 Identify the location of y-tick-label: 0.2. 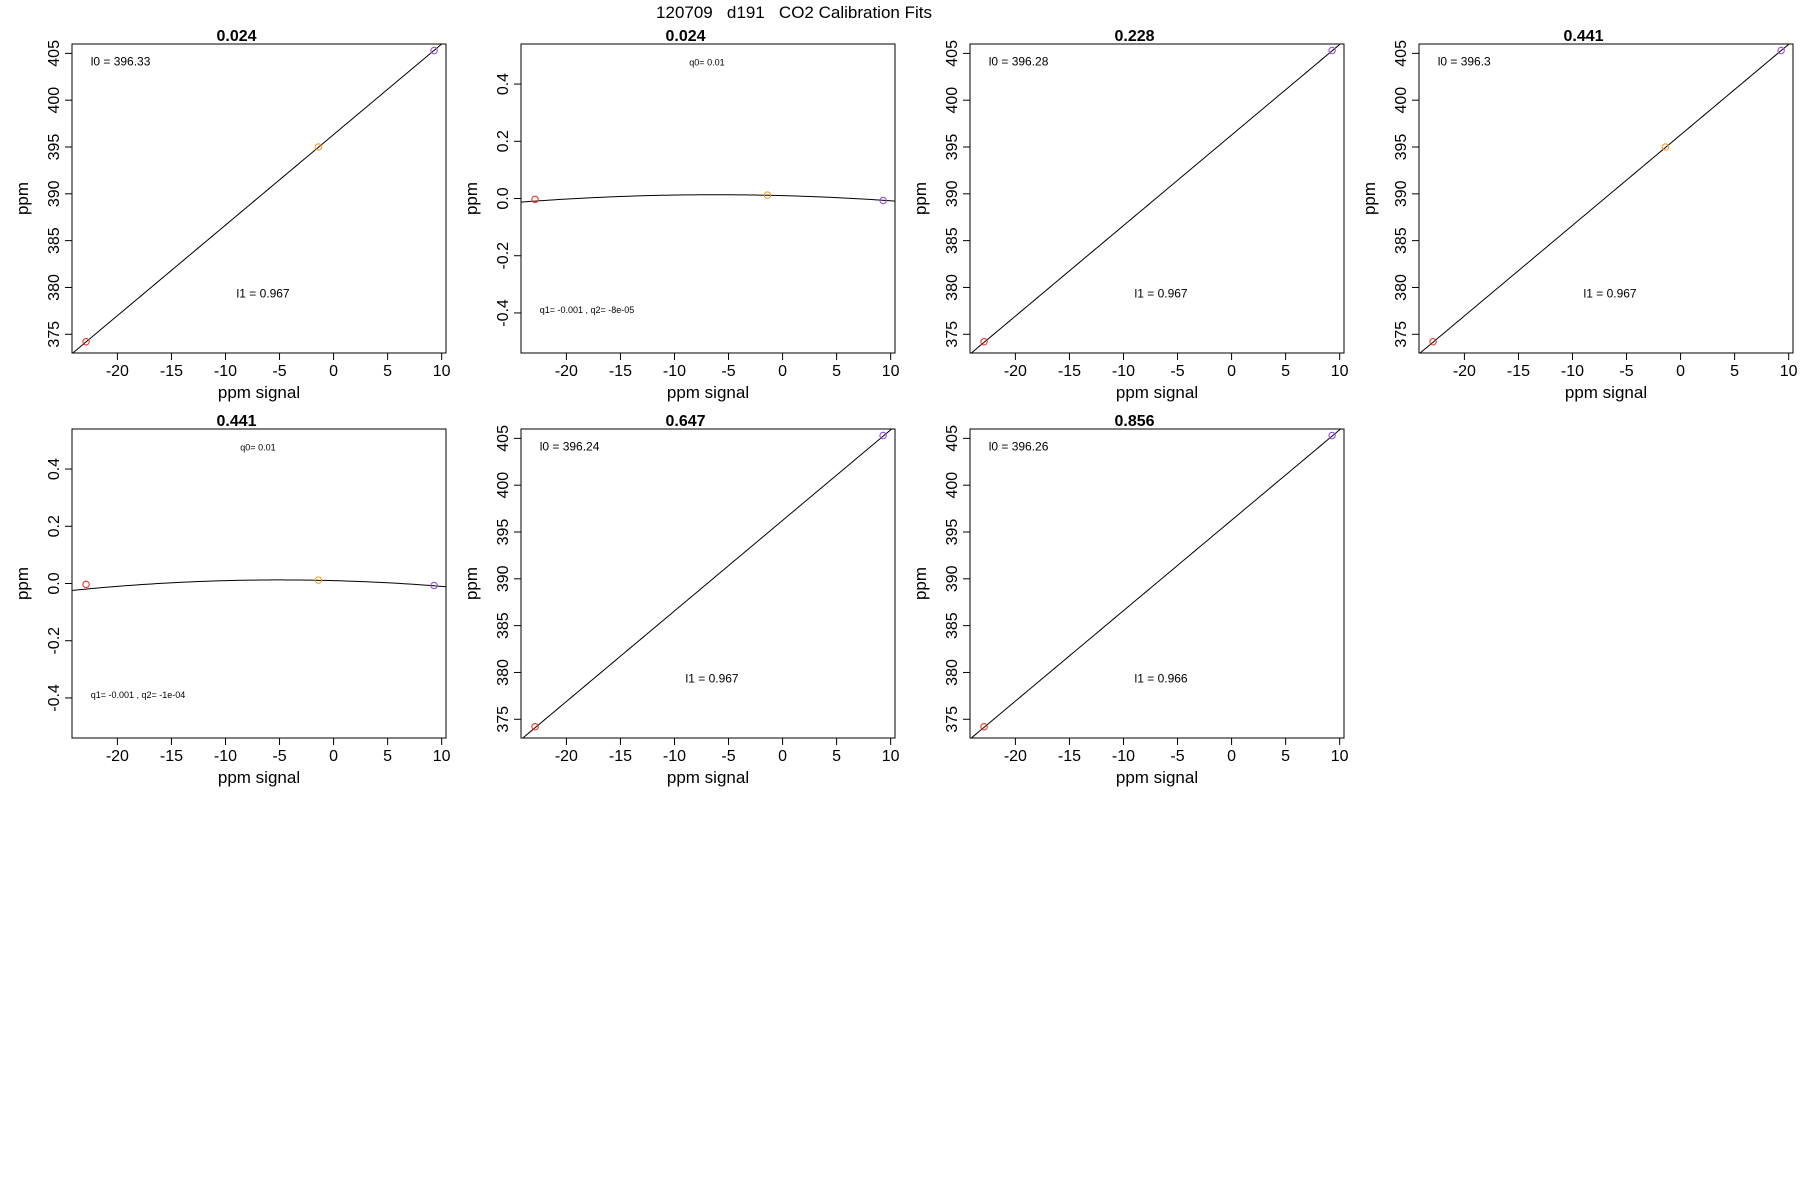
(54, 526).